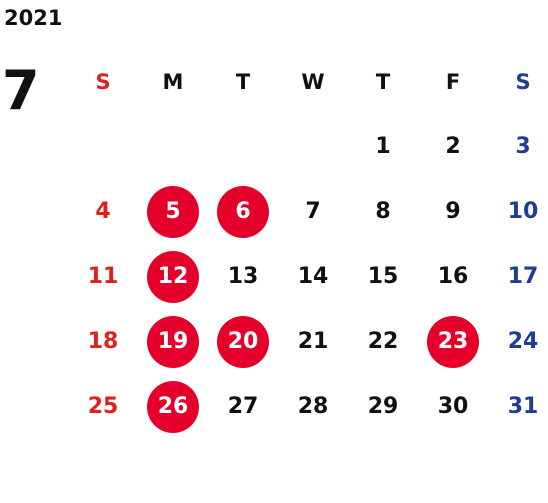 The width and height of the screenshot is (548, 503). I want to click on day-number: 2, so click(453, 146).